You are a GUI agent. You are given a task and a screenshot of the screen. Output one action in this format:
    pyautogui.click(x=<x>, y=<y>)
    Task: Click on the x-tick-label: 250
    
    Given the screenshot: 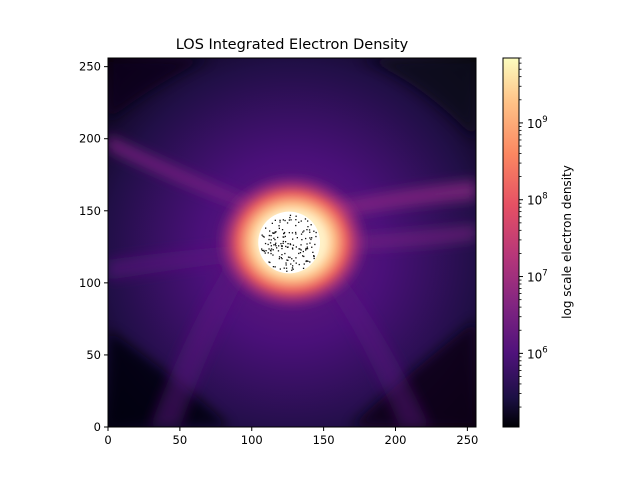 What is the action you would take?
    pyautogui.click(x=467, y=440)
    